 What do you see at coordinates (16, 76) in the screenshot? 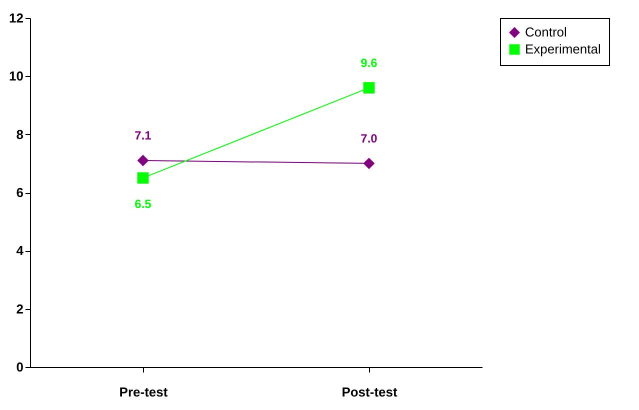
I see `y-tick-label: 10` at bounding box center [16, 76].